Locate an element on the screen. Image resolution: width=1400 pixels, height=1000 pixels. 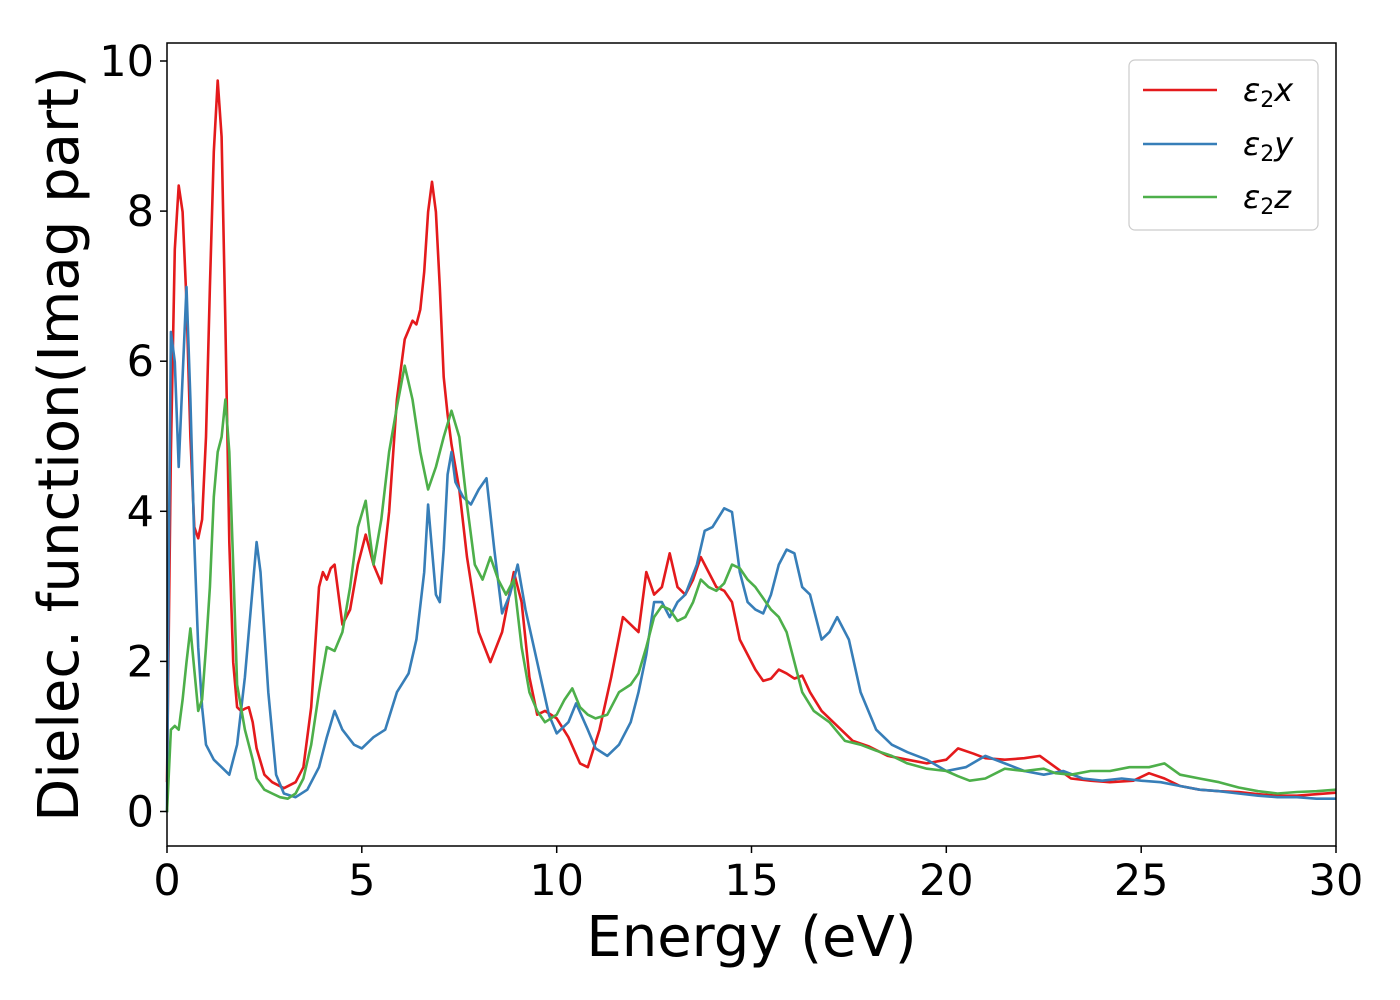
legend-label-y-base: ε is located at coordinates (1251, 144).